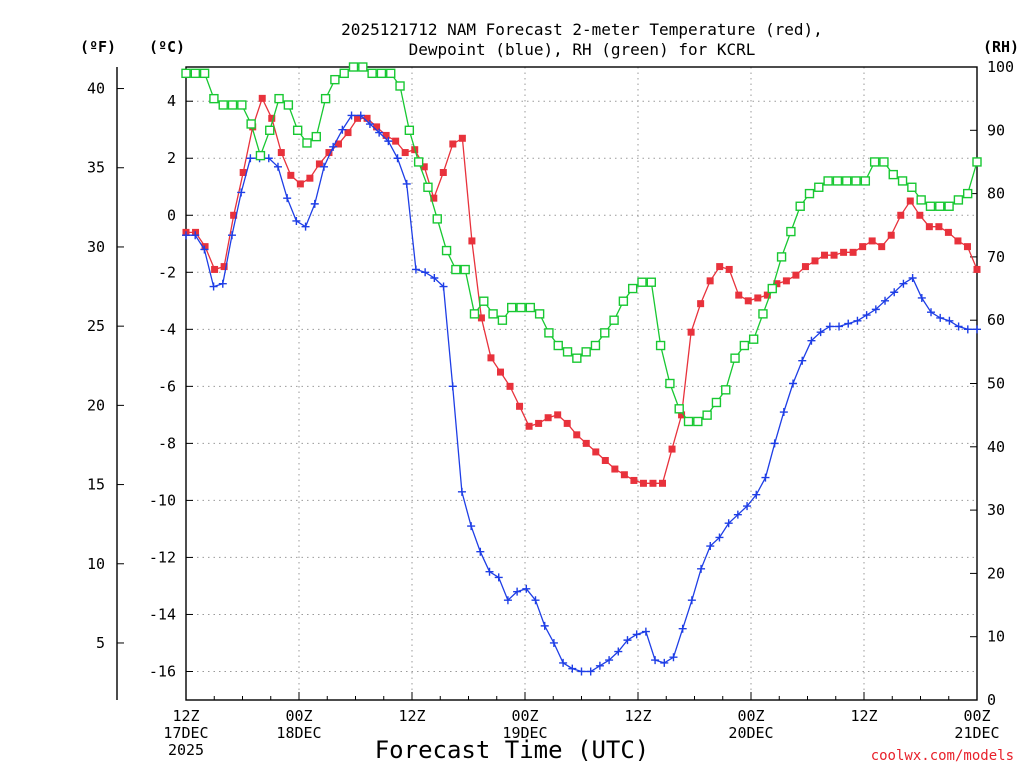 This screenshot has width=1024, height=768. I want to click on celsius-tick-label: -2, so click(167, 272).